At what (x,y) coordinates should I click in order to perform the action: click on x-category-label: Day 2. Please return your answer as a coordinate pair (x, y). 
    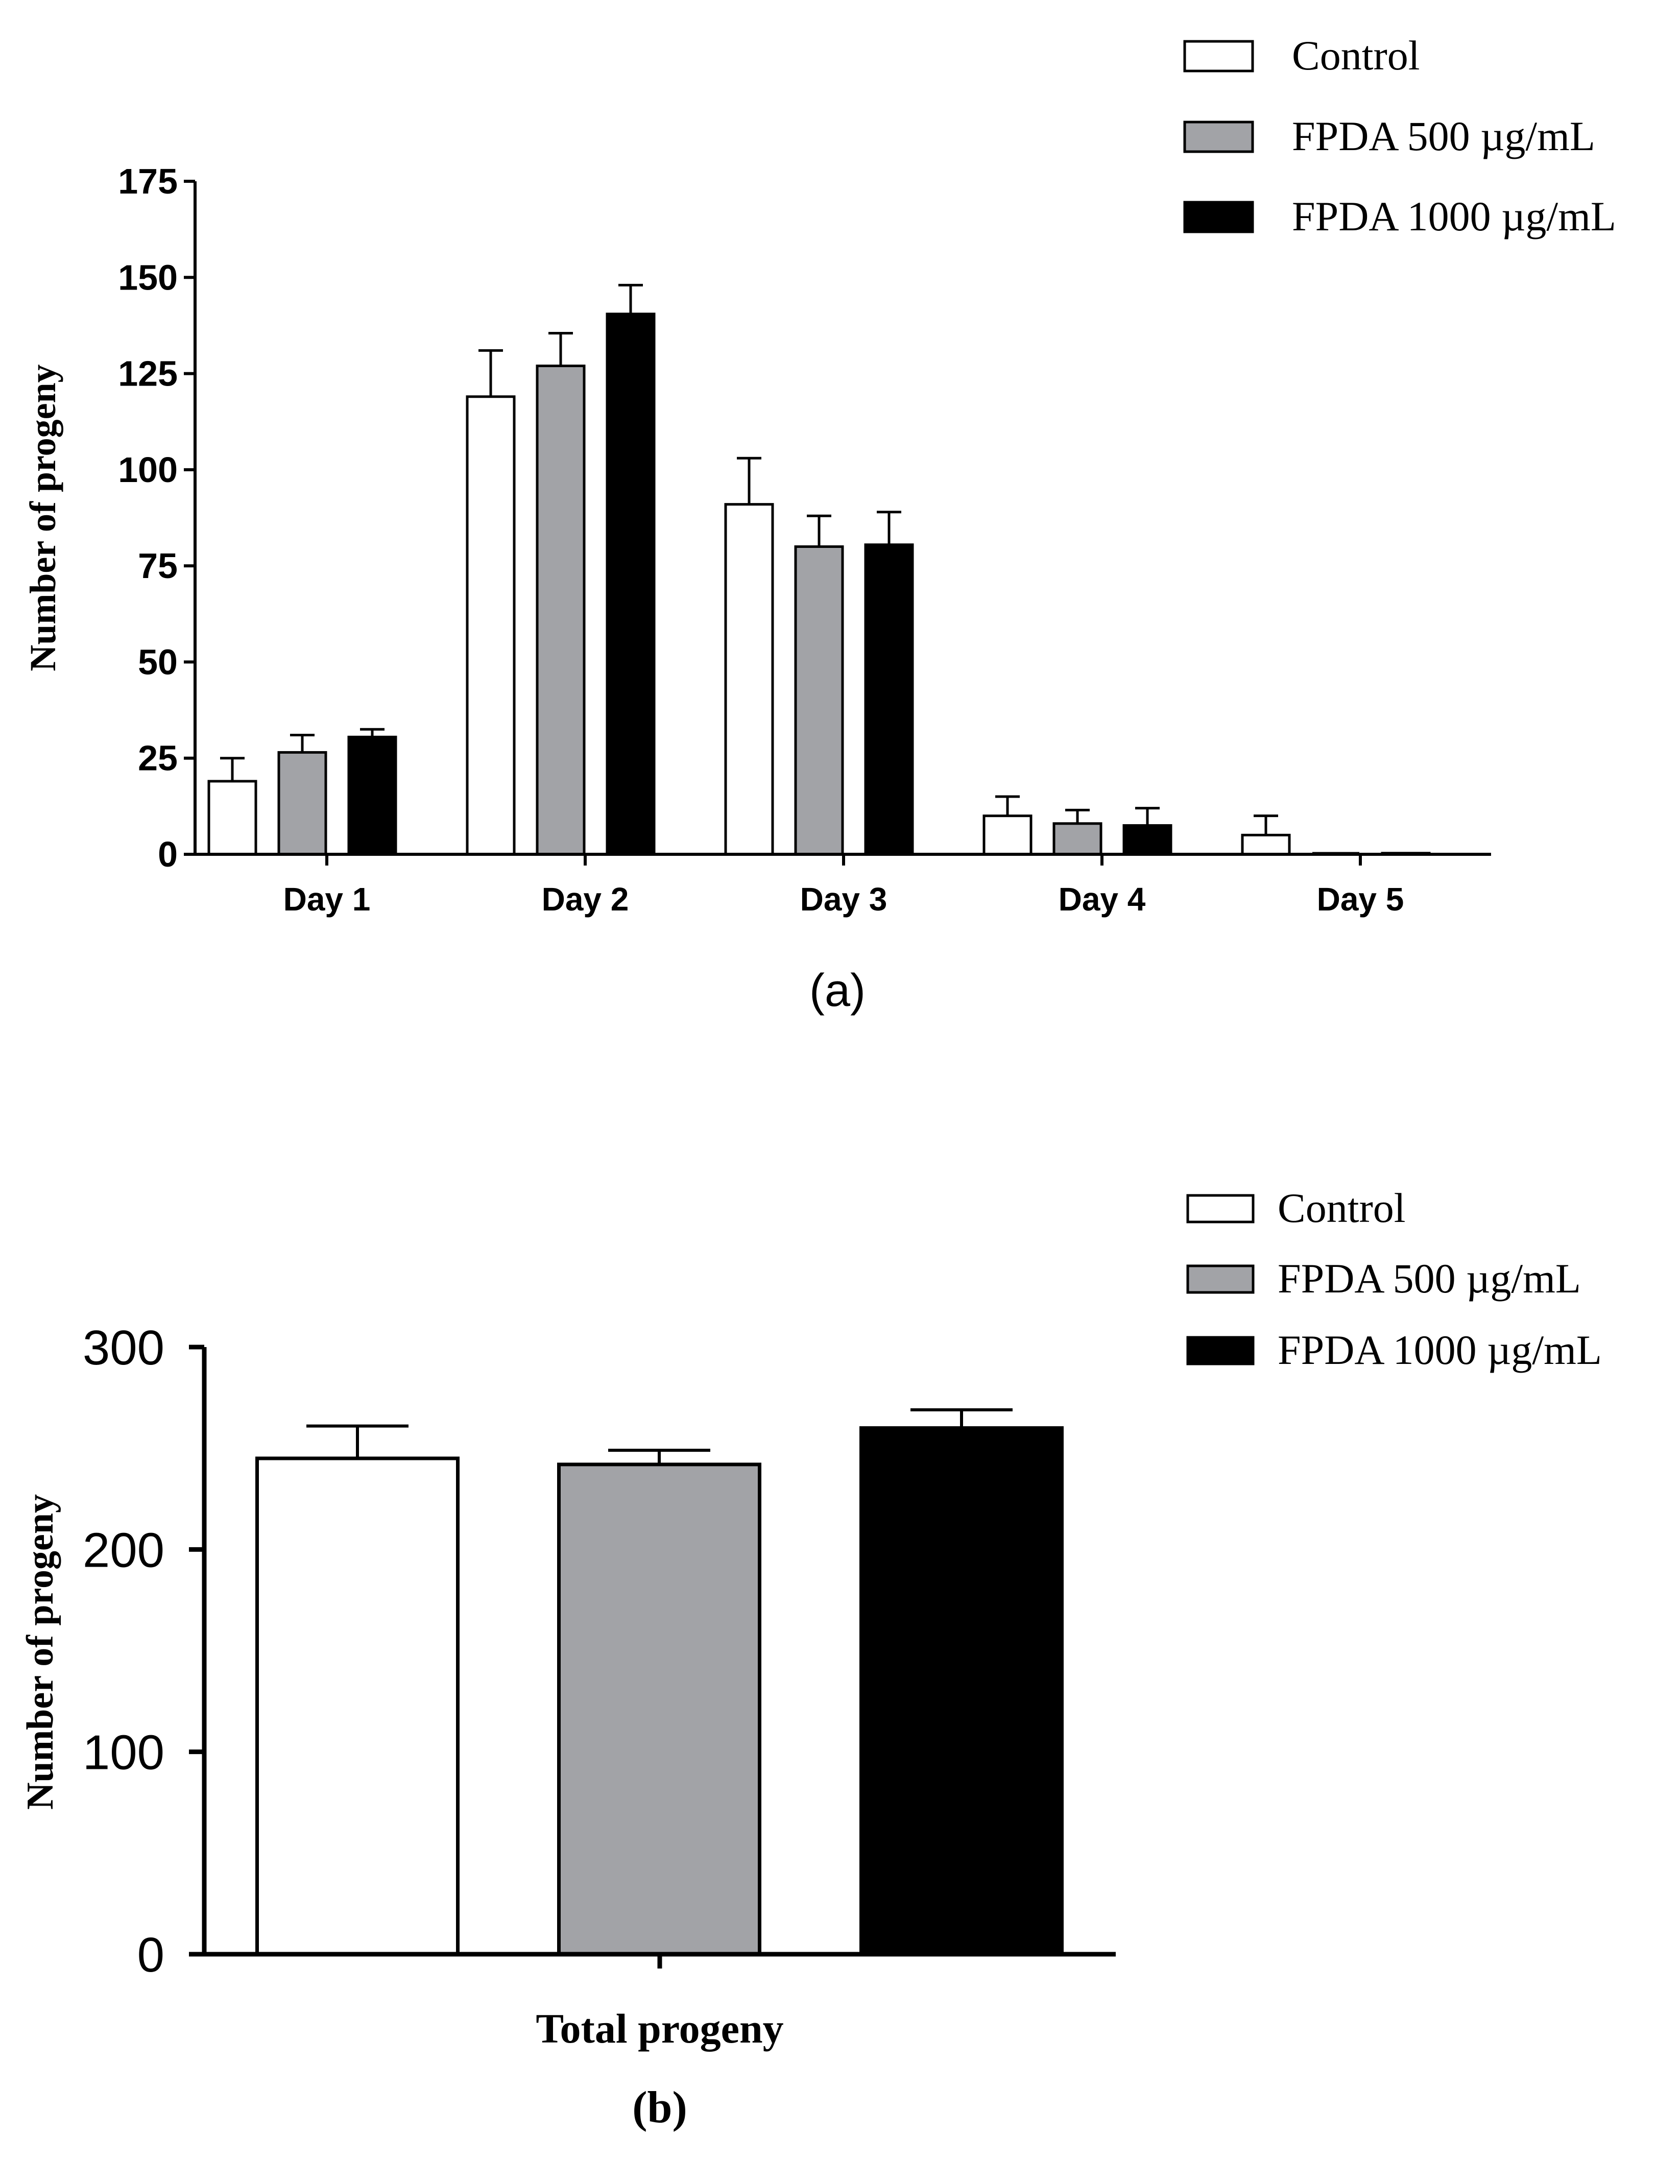
    Looking at the image, I should click on (585, 899).